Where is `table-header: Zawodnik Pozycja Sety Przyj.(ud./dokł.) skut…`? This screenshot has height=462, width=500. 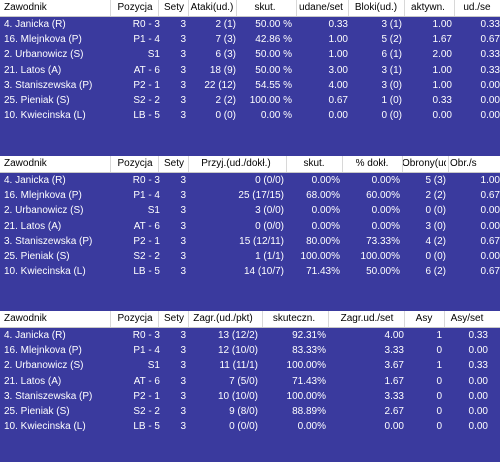 table-header: Zawodnik Pozycja Sety Przyj.(ud./dokł.) skut… is located at coordinates (250, 164).